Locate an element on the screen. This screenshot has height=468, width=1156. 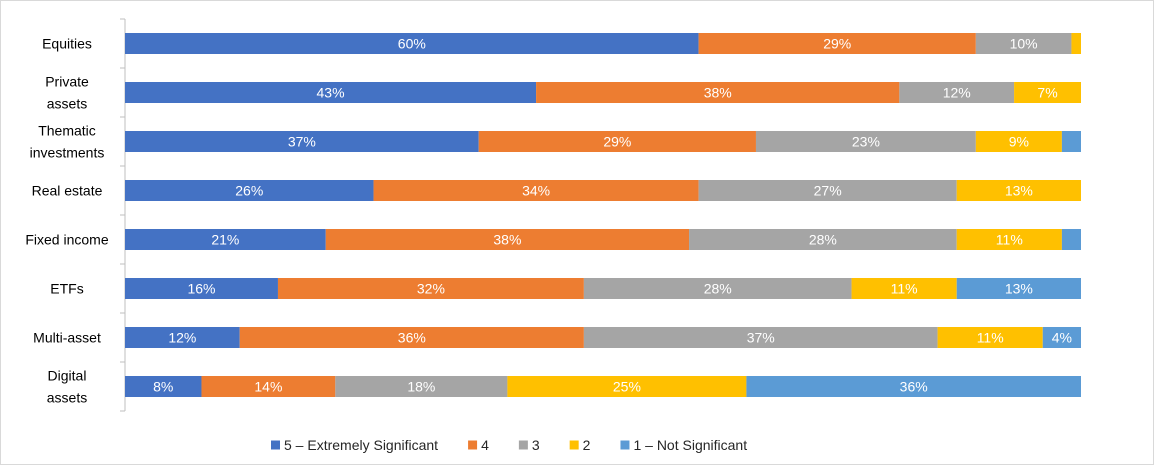
data-label: 4% is located at coordinates (1062, 338).